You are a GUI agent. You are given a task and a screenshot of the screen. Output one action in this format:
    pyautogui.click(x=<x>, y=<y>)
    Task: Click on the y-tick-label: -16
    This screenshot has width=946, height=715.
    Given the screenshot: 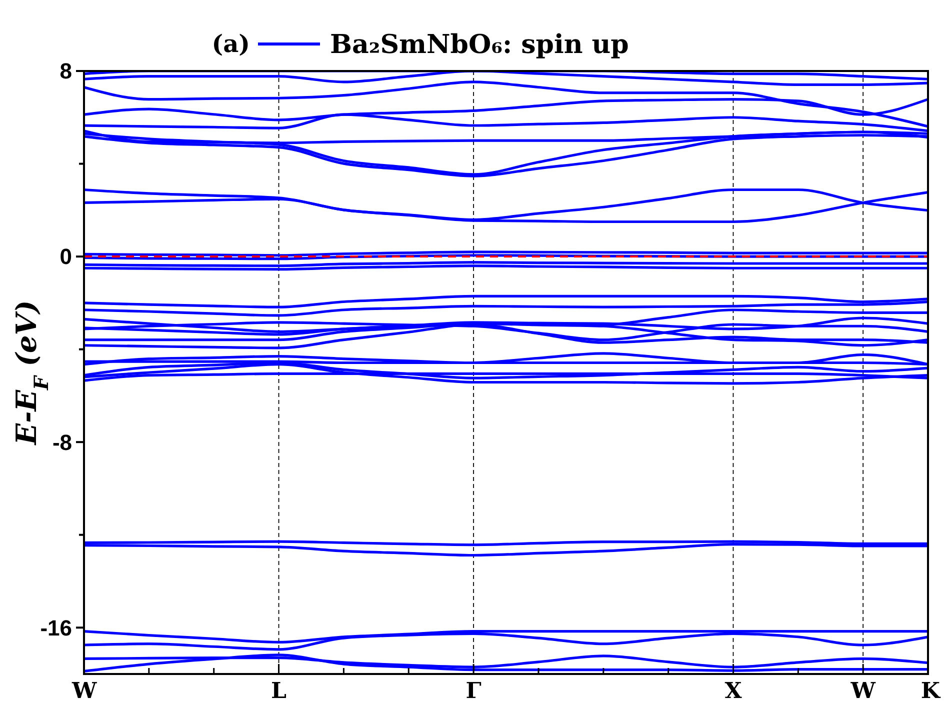 What is the action you would take?
    pyautogui.click(x=56, y=627)
    